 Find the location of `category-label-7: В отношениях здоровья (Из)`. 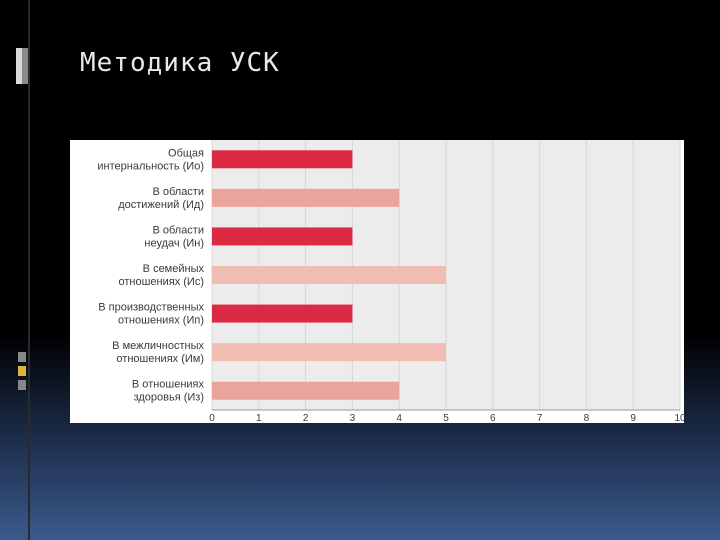

category-label-7: В отношениях здоровья (Из) is located at coordinates (168, 391).